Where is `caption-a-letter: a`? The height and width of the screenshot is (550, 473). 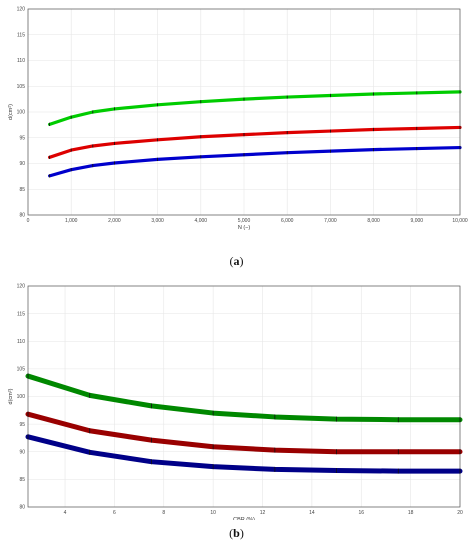
caption-a-letter: a is located at coordinates (236, 261).